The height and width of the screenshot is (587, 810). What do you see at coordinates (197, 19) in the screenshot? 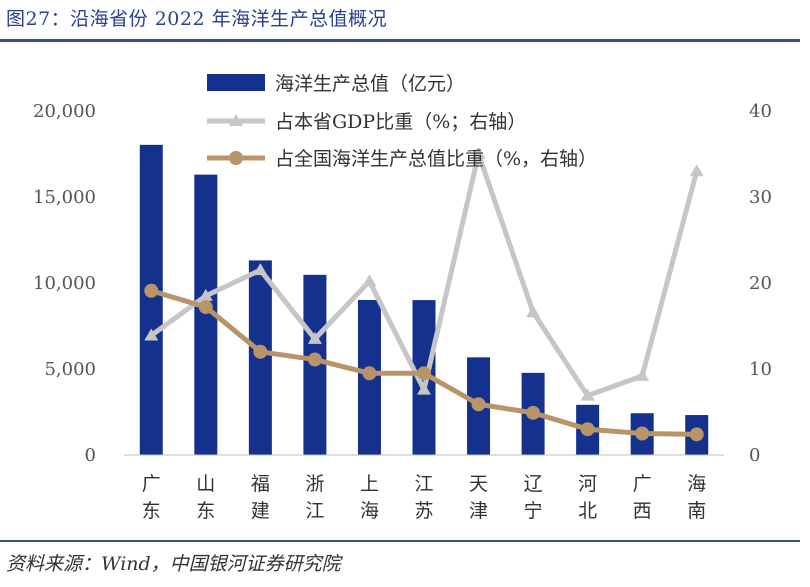
I see `figure-title: 图27：沿海省份 2022 年海洋生产总值概况` at bounding box center [197, 19].